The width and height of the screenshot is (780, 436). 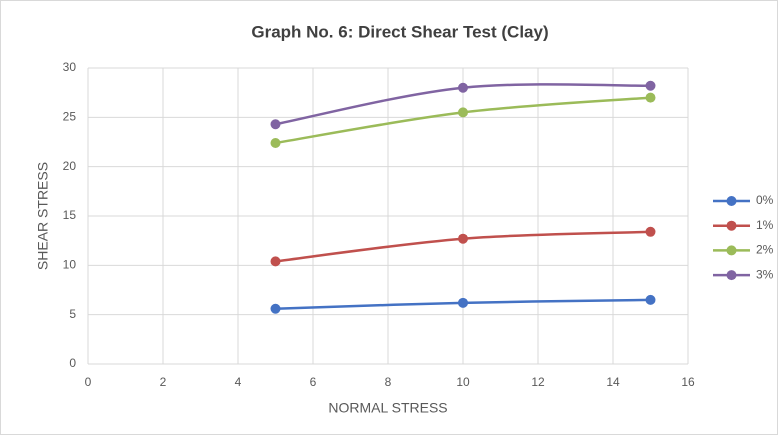 I want to click on x-tick-label: 4, so click(x=238, y=382).